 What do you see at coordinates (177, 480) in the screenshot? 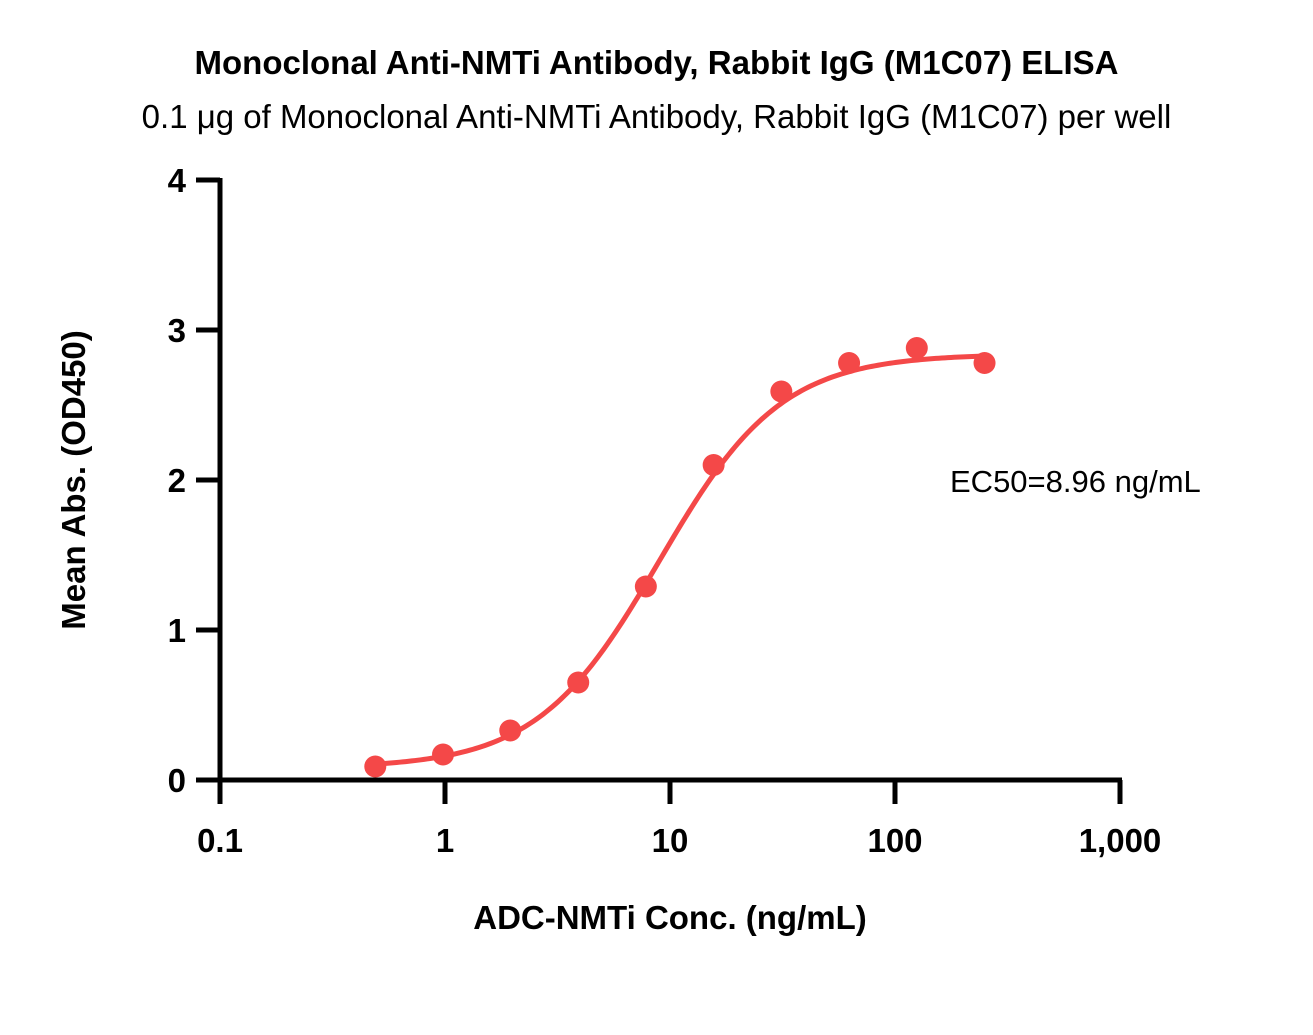
I see `y-tick-label: 2` at bounding box center [177, 480].